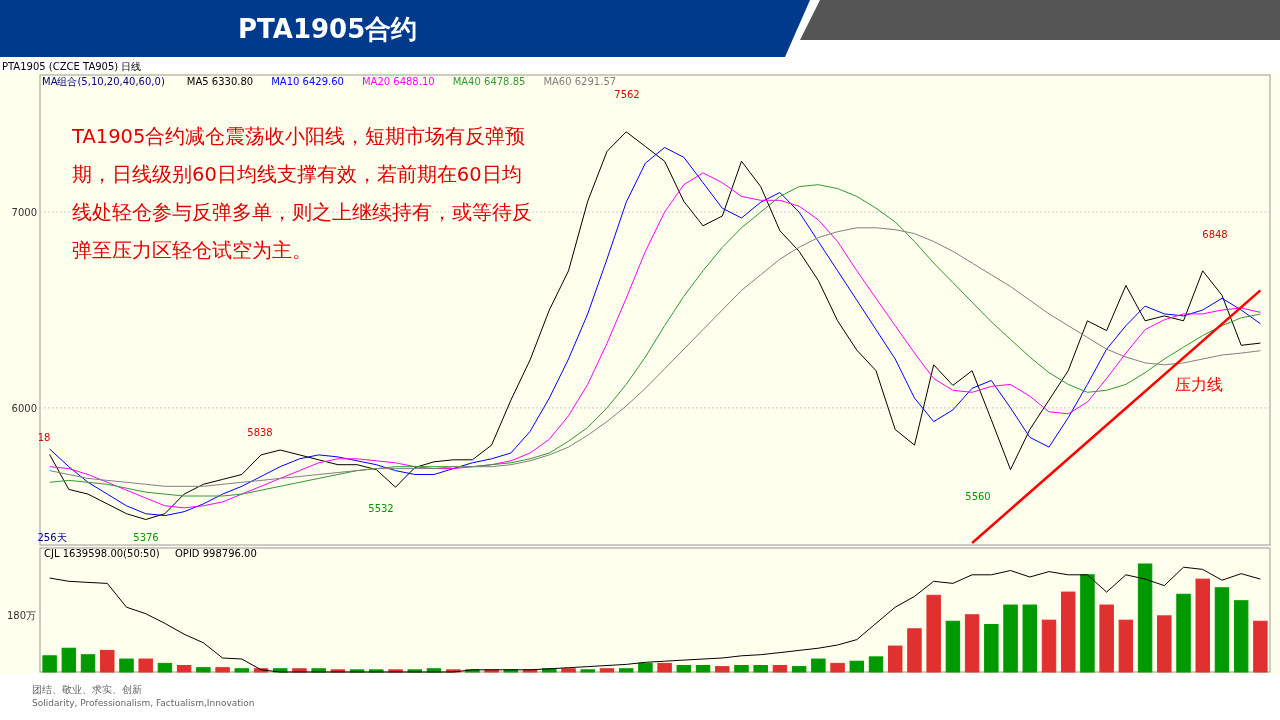 This screenshot has width=1280, height=720. Describe the element at coordinates (302, 194) in the screenshot. I see `annotation: TA1905合约减仓震荡收小阳线，短期市场有反弹预期，日线级别60日均线支撑有效，若前期在60日均线处轻仓参与反弹多单，则之上继续持有，或等待反弹至压力区轻仓试空为主。` at that location.